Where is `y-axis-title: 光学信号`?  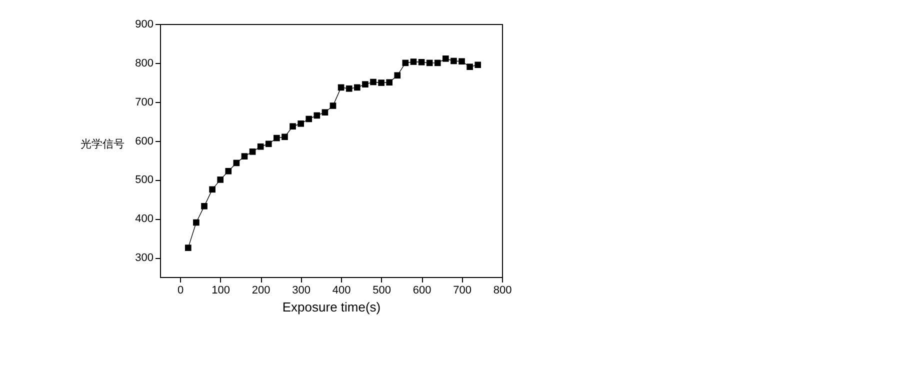 y-axis-title: 光学信号 is located at coordinates (102, 144).